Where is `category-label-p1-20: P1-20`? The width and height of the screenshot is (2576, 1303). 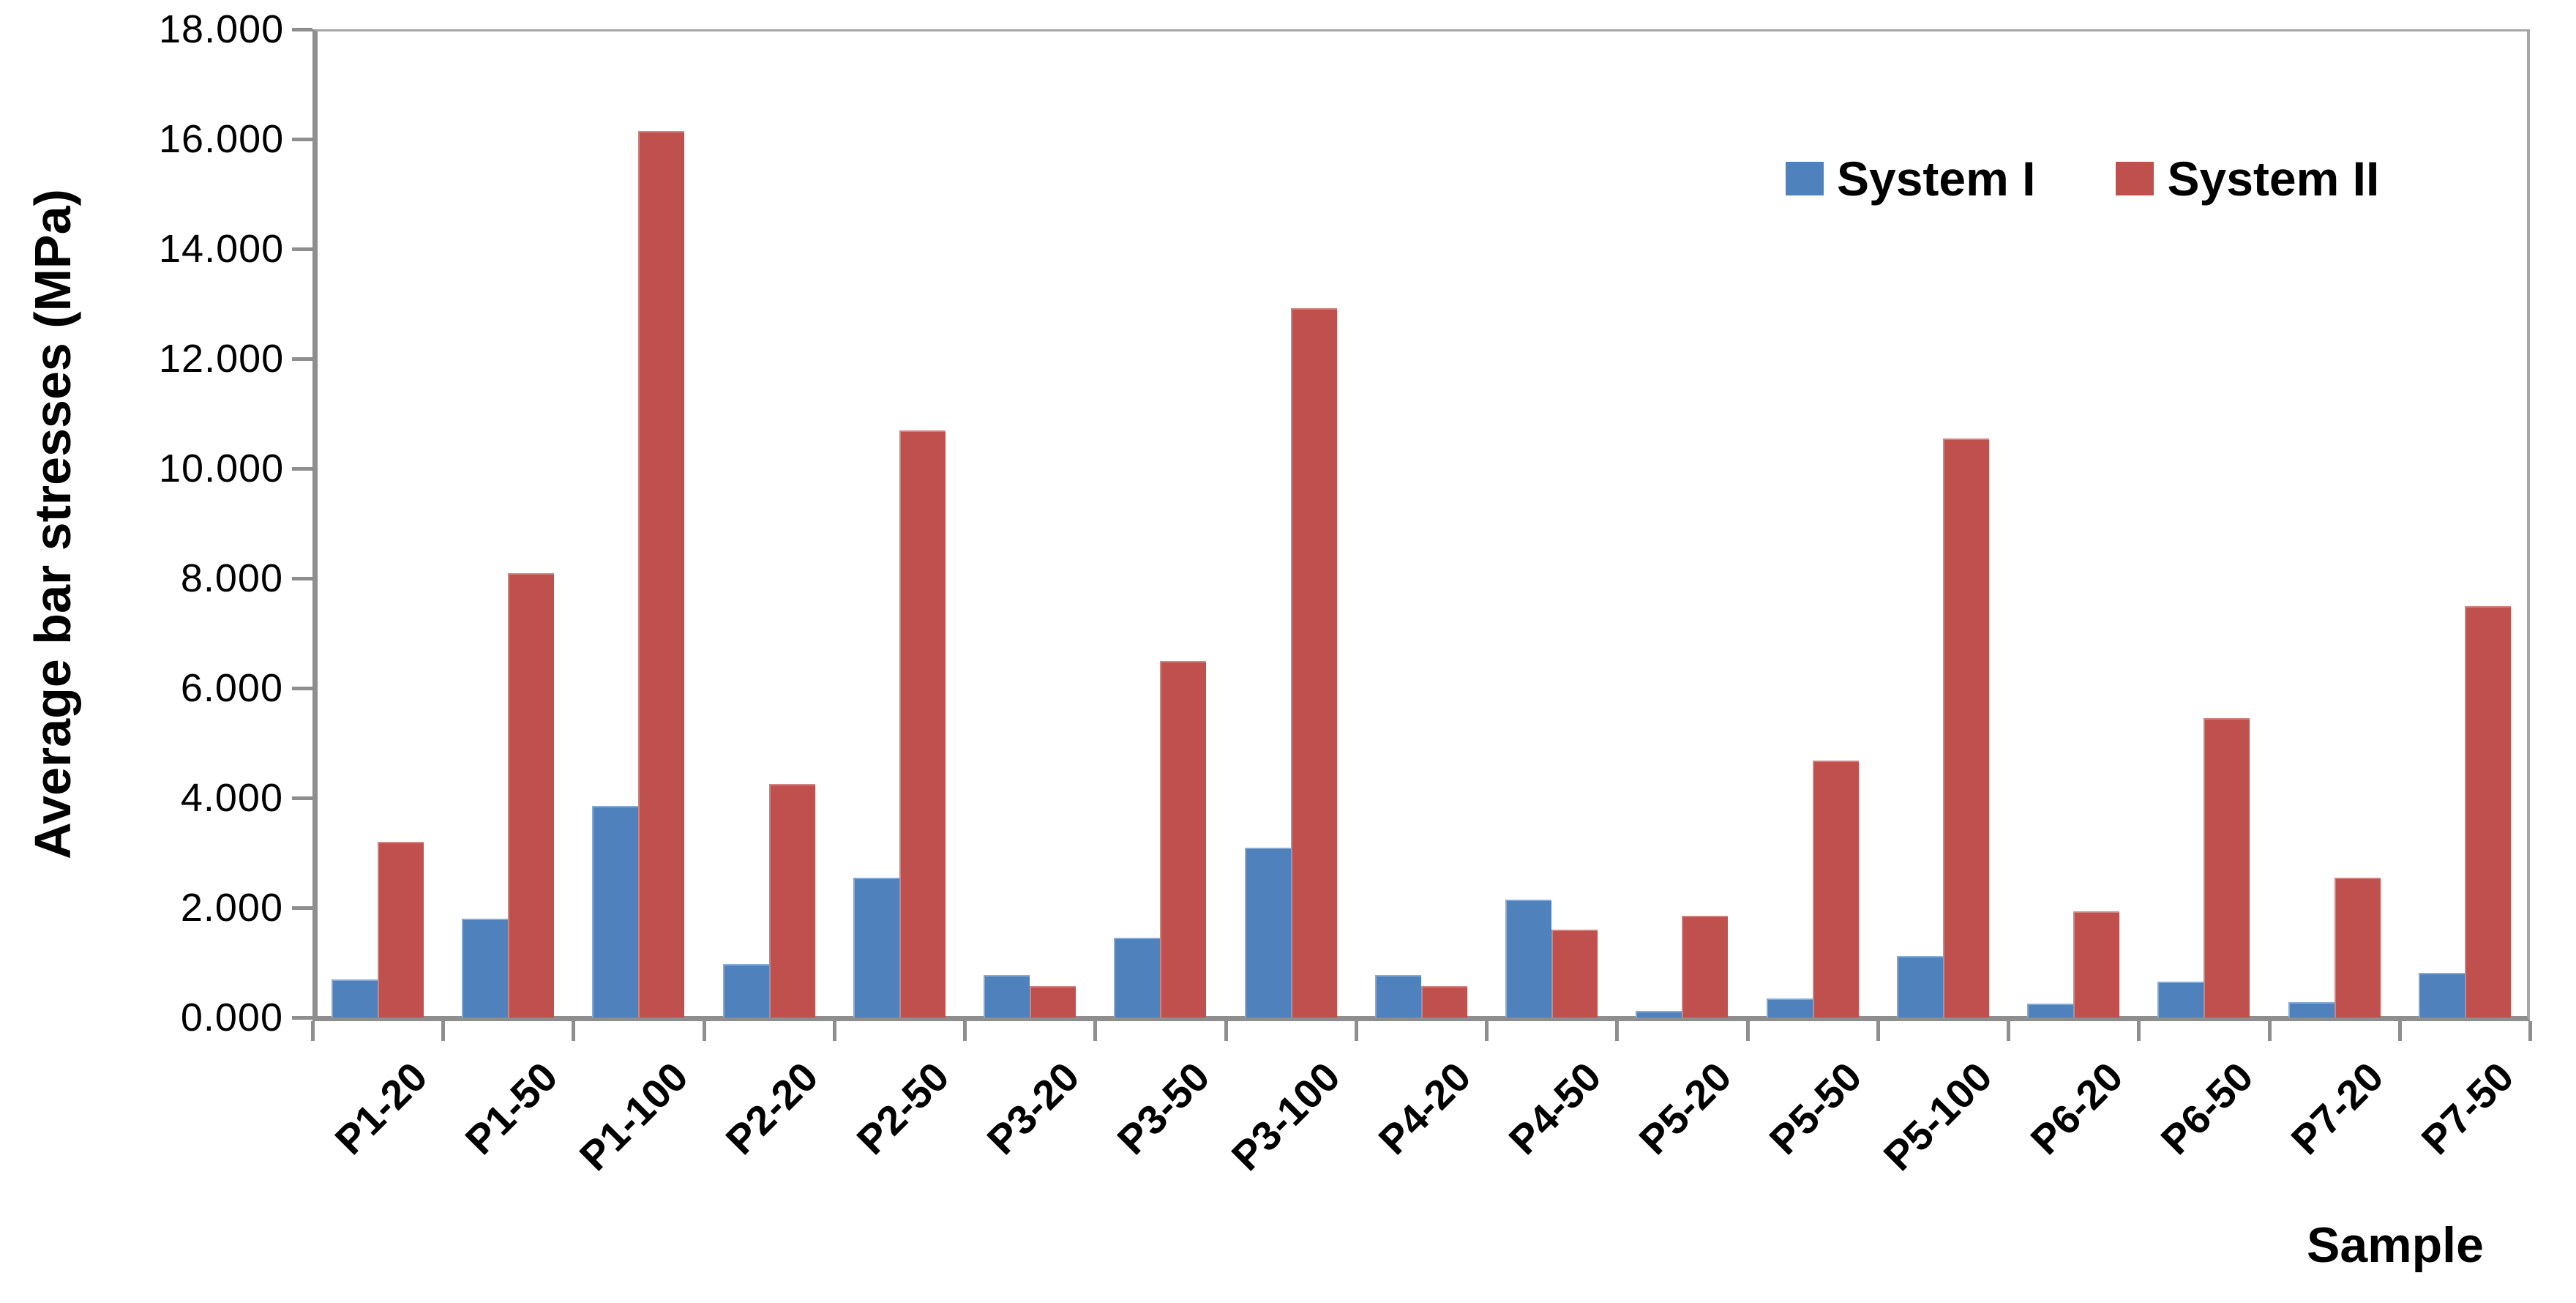
category-label-p1-20: P1-20 is located at coordinates (381, 1108).